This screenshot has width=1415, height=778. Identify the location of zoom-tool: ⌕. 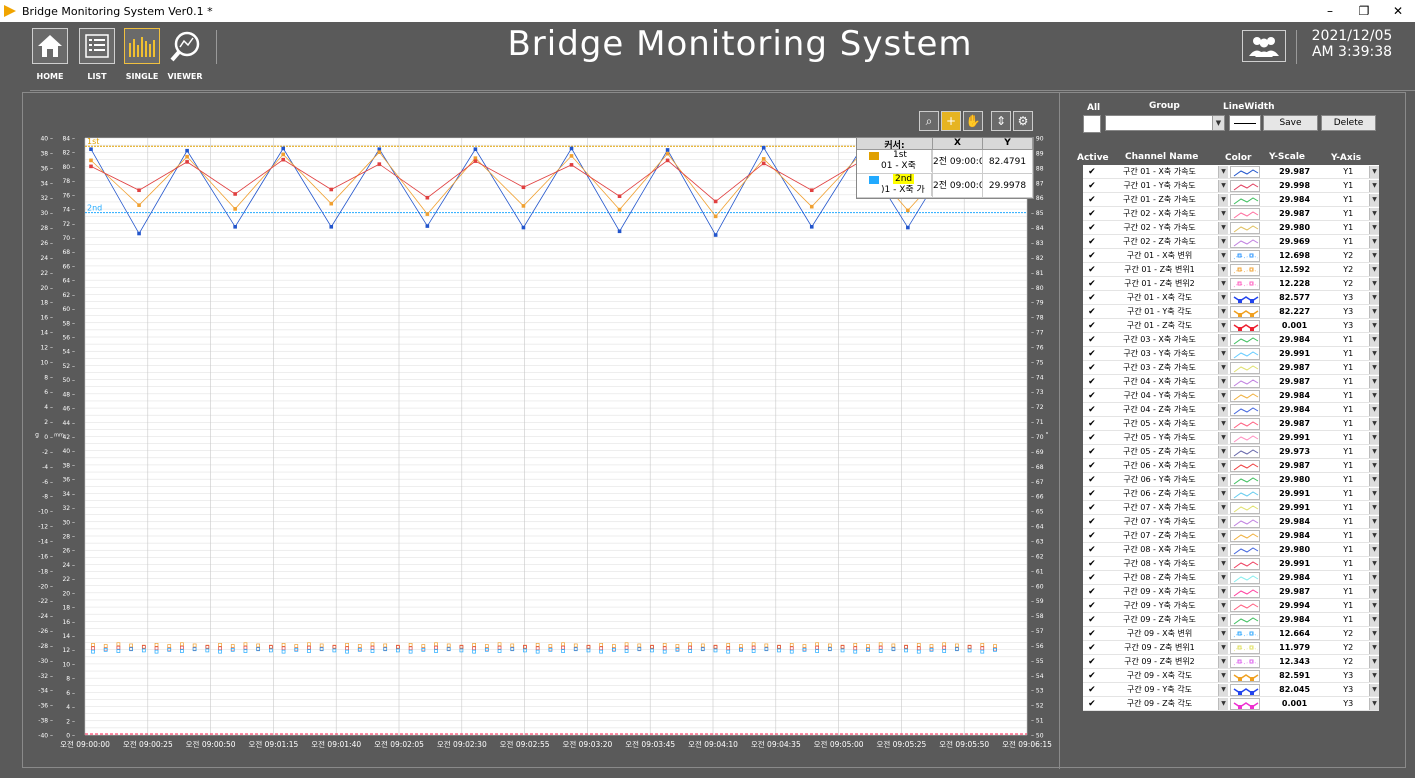
(929, 121).